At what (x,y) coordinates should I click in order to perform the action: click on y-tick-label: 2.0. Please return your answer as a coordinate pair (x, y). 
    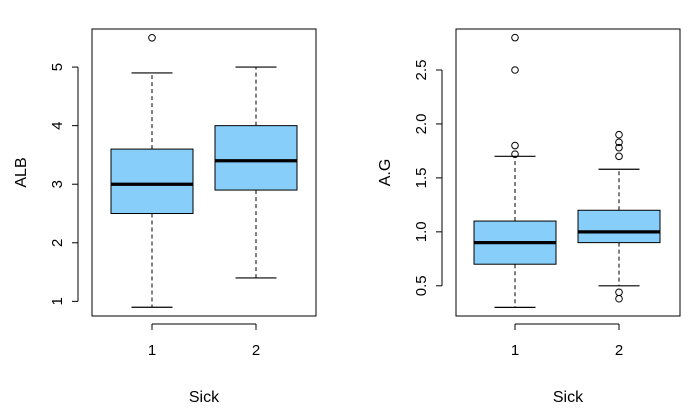
    Looking at the image, I should click on (421, 124).